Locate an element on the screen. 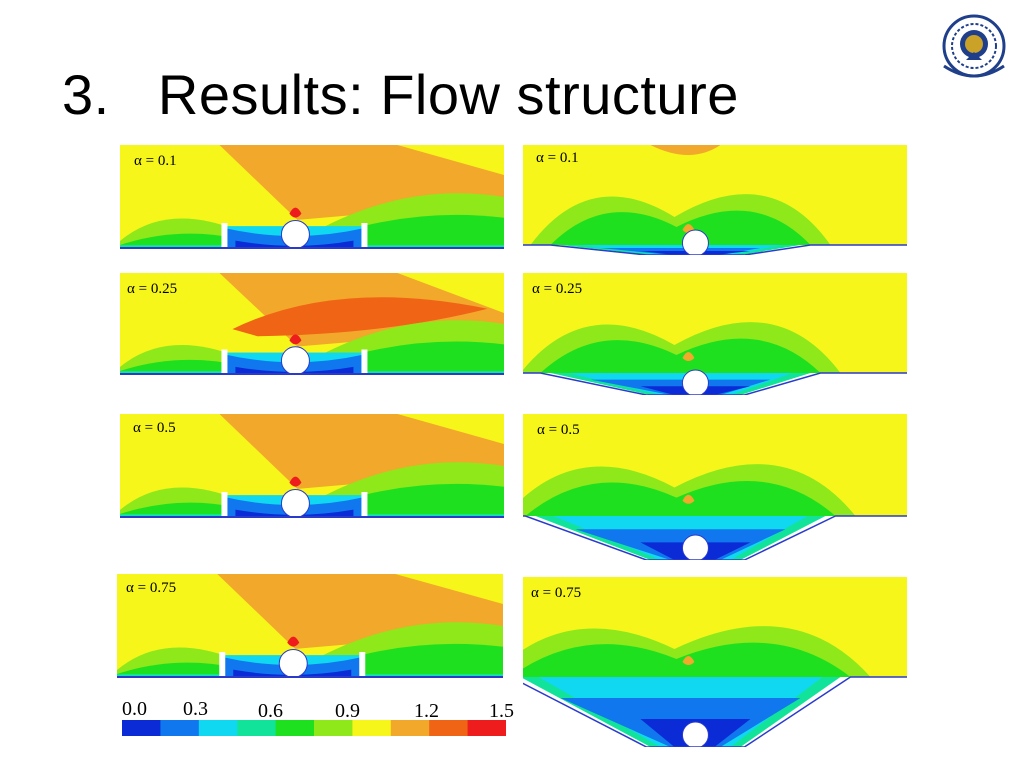 The image size is (1024, 768). scale-tick: 0.9 is located at coordinates (347, 711).